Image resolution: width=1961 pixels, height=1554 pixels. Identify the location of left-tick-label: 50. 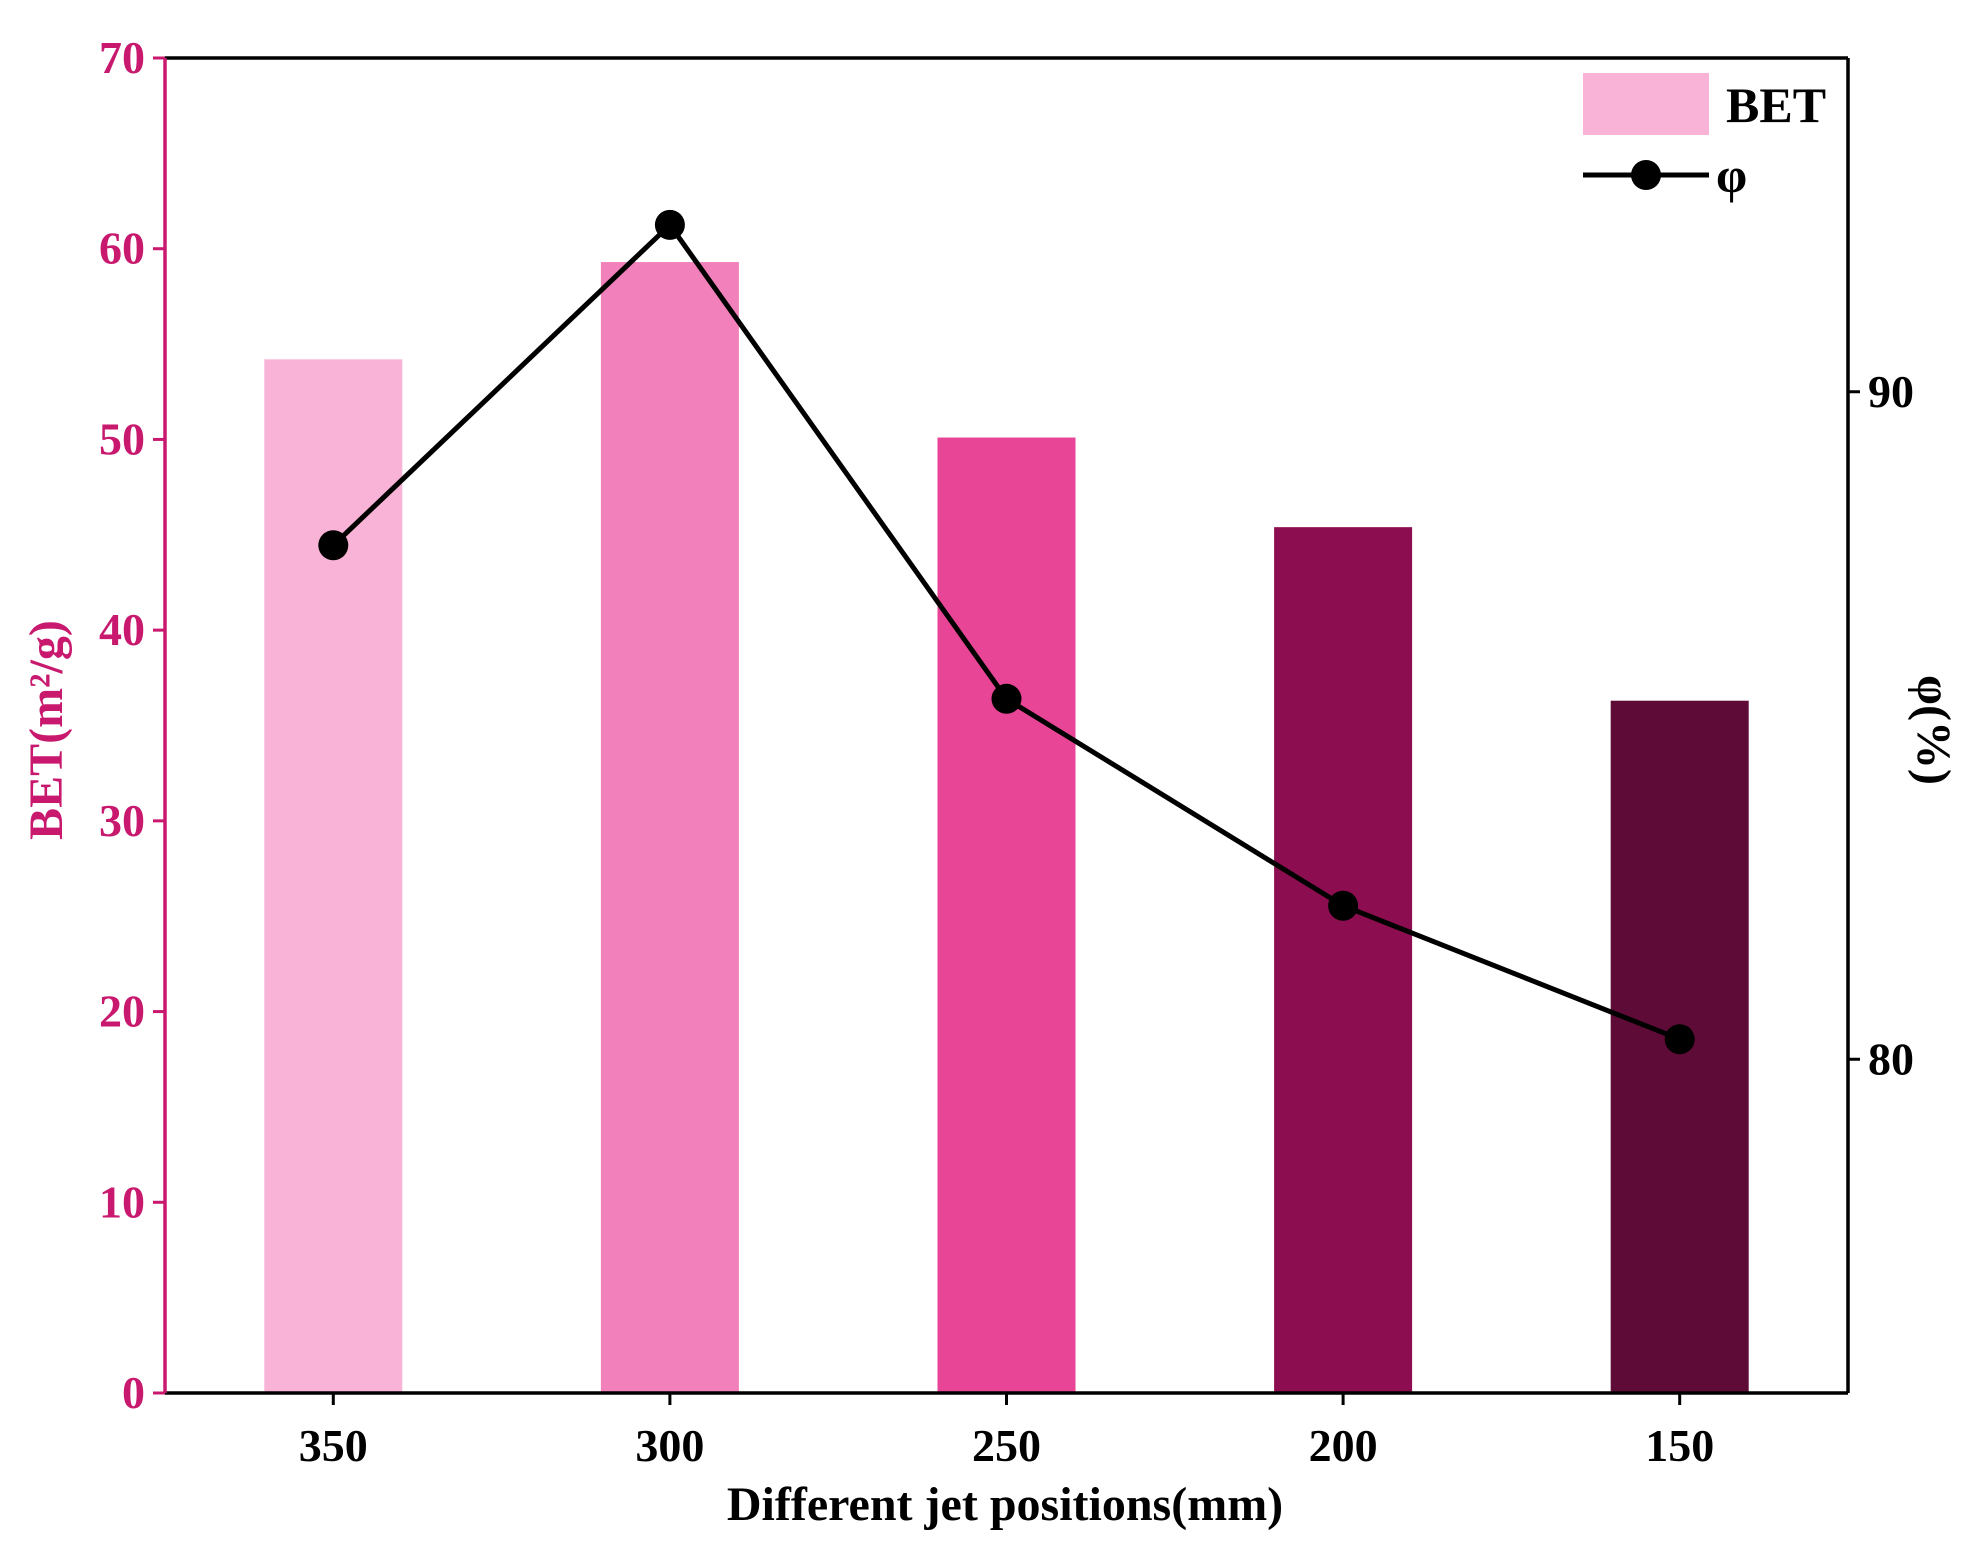
(122, 438).